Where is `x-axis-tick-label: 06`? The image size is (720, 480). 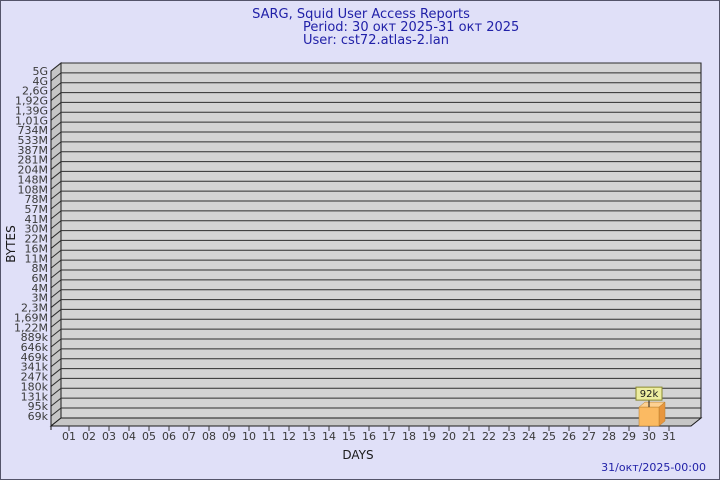 x-axis-tick-label: 06 is located at coordinates (169, 436).